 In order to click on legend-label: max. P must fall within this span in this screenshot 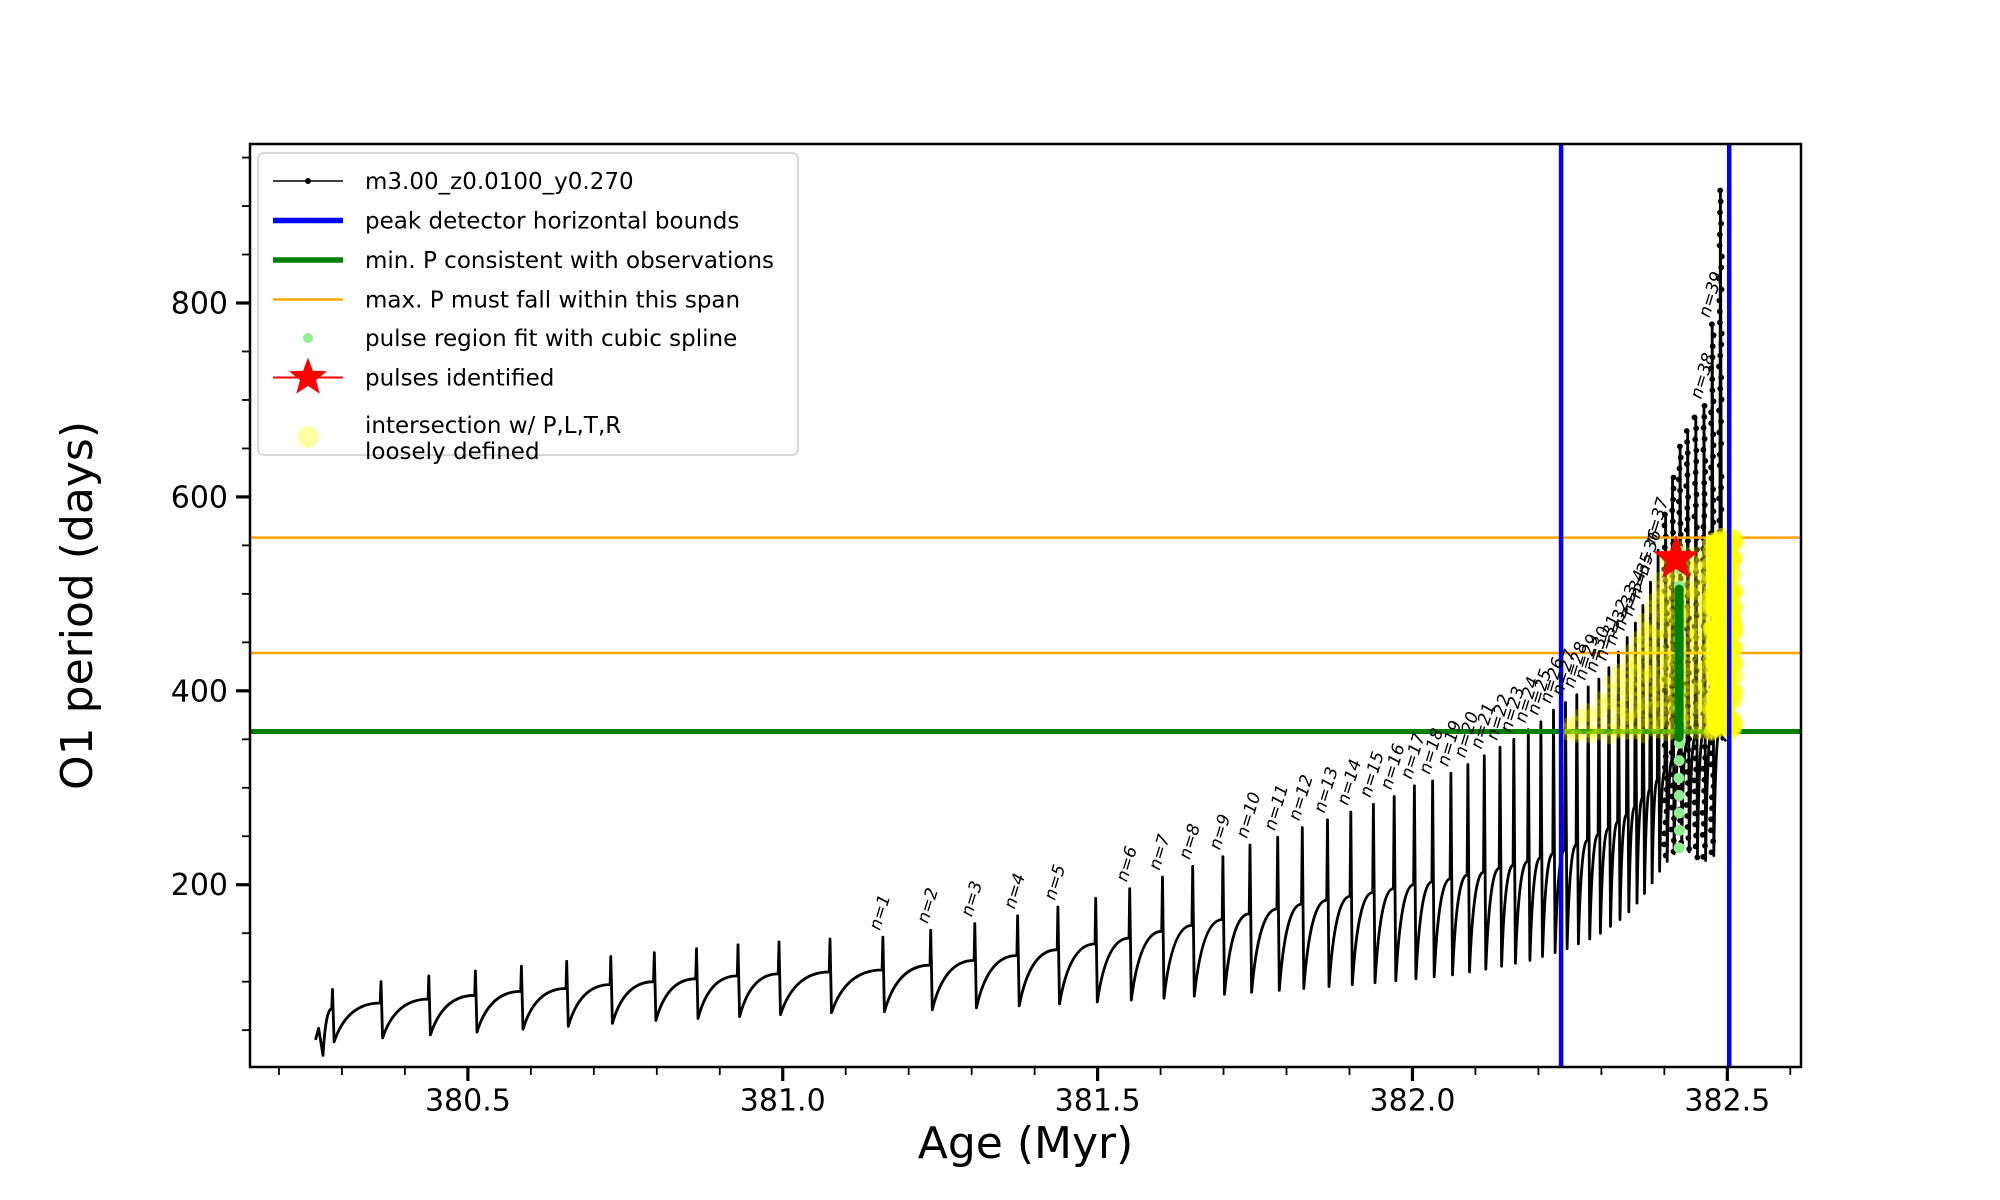, I will do `click(552, 301)`.